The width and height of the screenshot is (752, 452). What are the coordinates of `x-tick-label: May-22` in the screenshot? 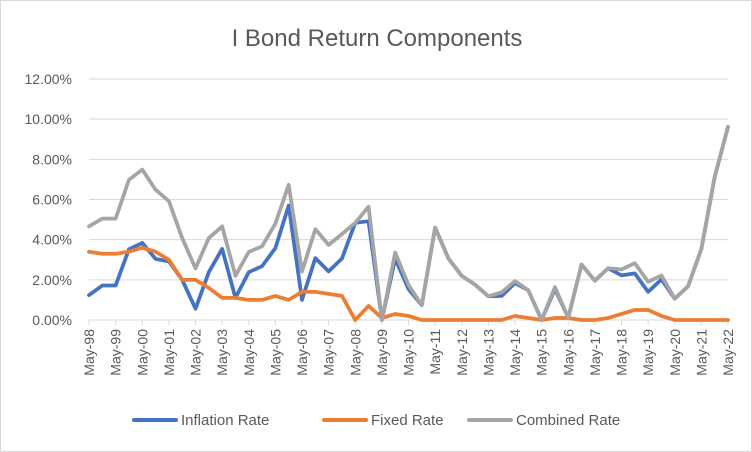 It's located at (728, 352).